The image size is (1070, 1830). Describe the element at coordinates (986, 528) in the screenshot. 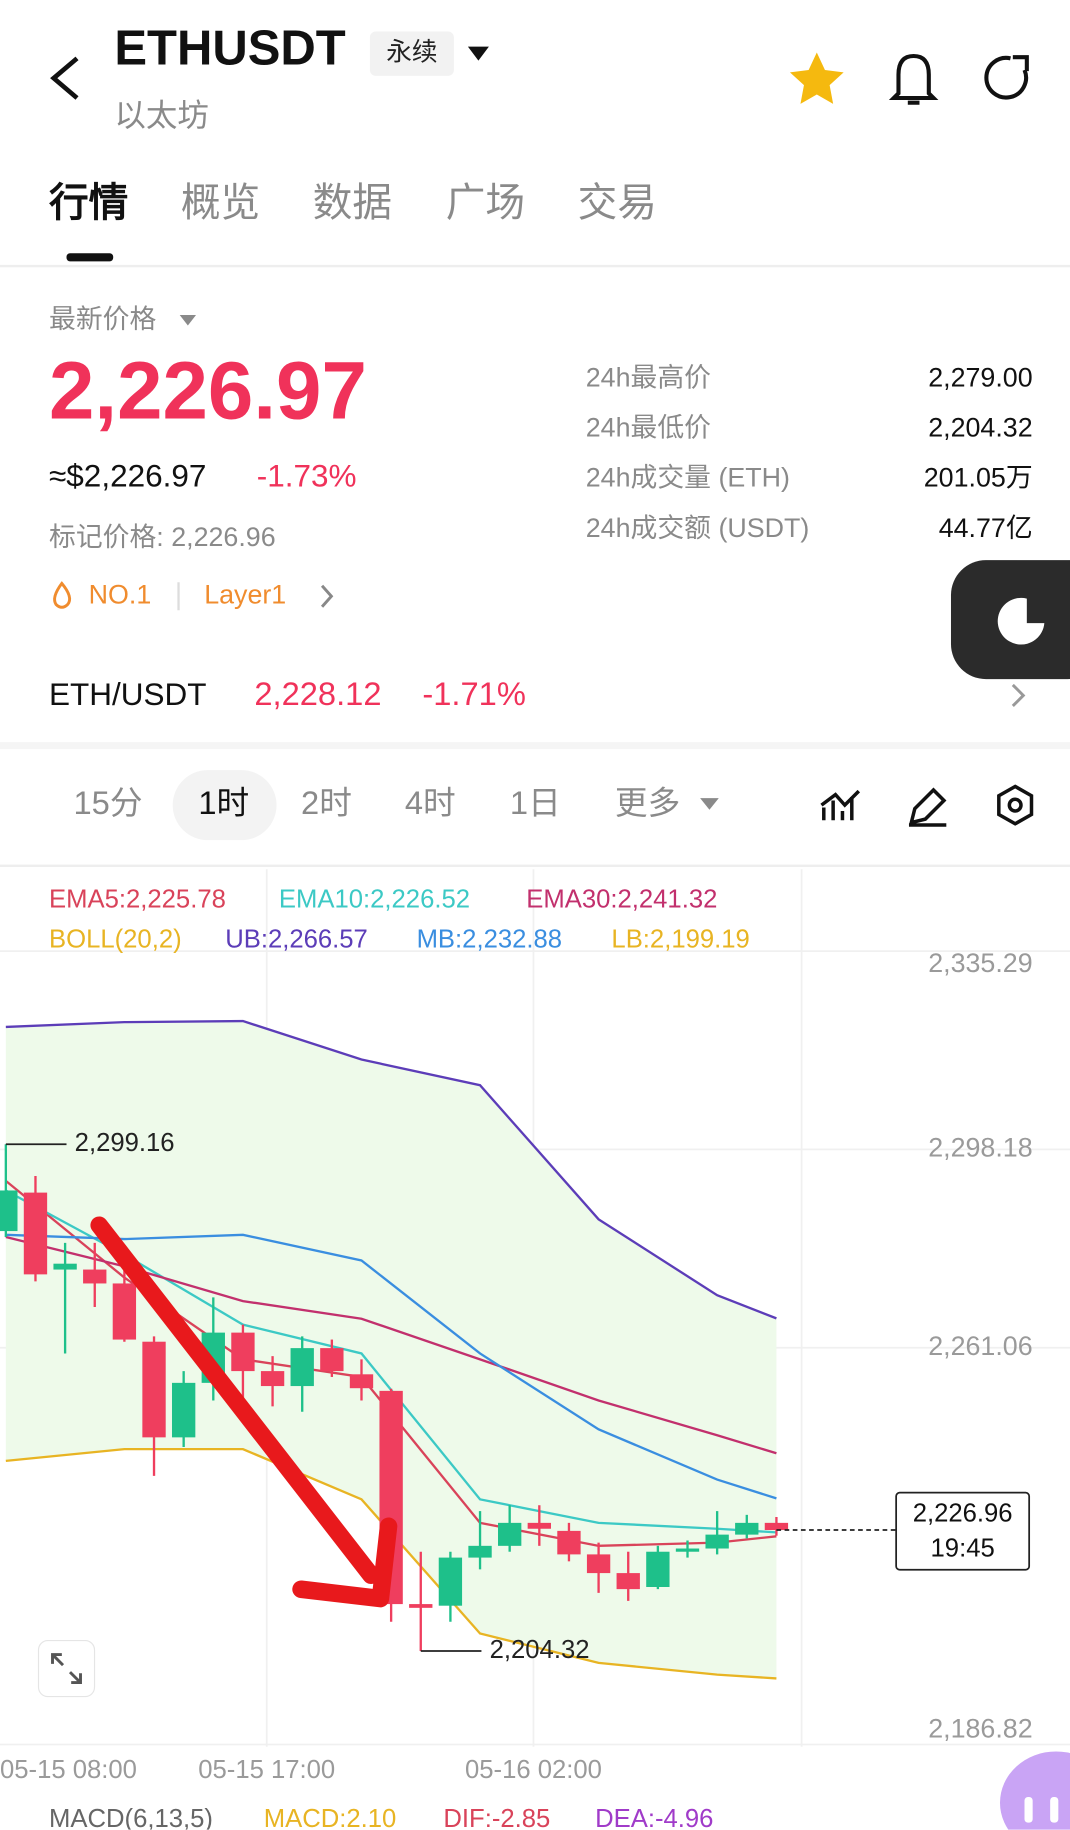

I see `stat-value: 44.77亿` at that location.